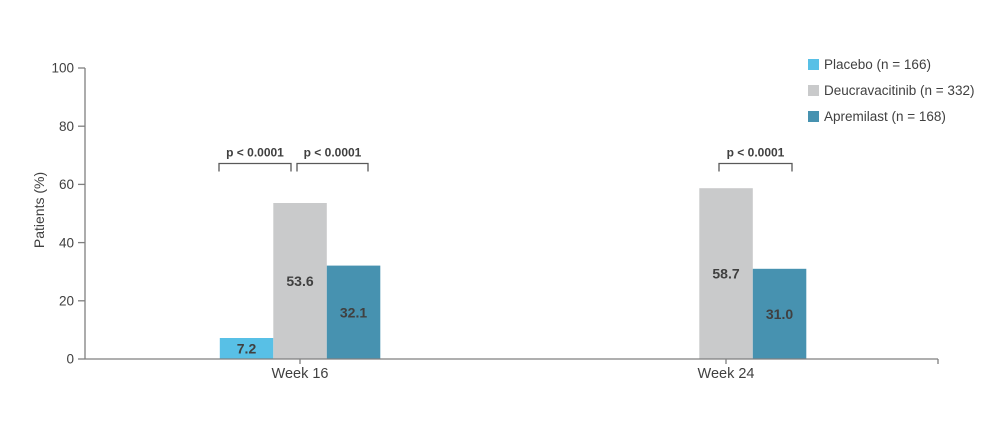  I want to click on legend-label: Deucravacitinib (n = 332), so click(899, 90).